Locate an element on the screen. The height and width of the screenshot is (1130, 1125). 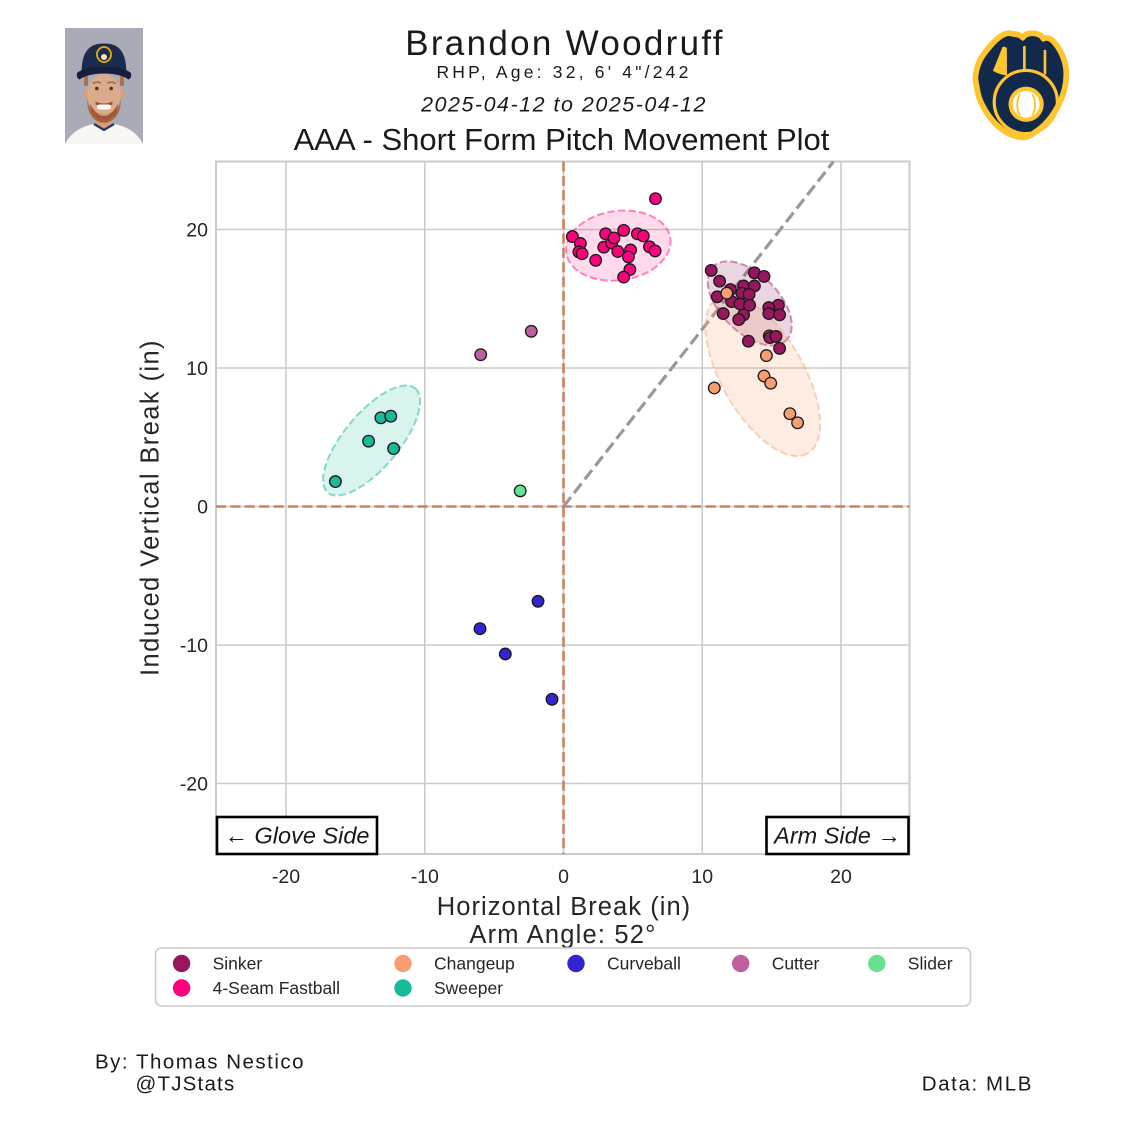
svg-text: Induced Vertical Break (in) is located at coordinates (151, 507).